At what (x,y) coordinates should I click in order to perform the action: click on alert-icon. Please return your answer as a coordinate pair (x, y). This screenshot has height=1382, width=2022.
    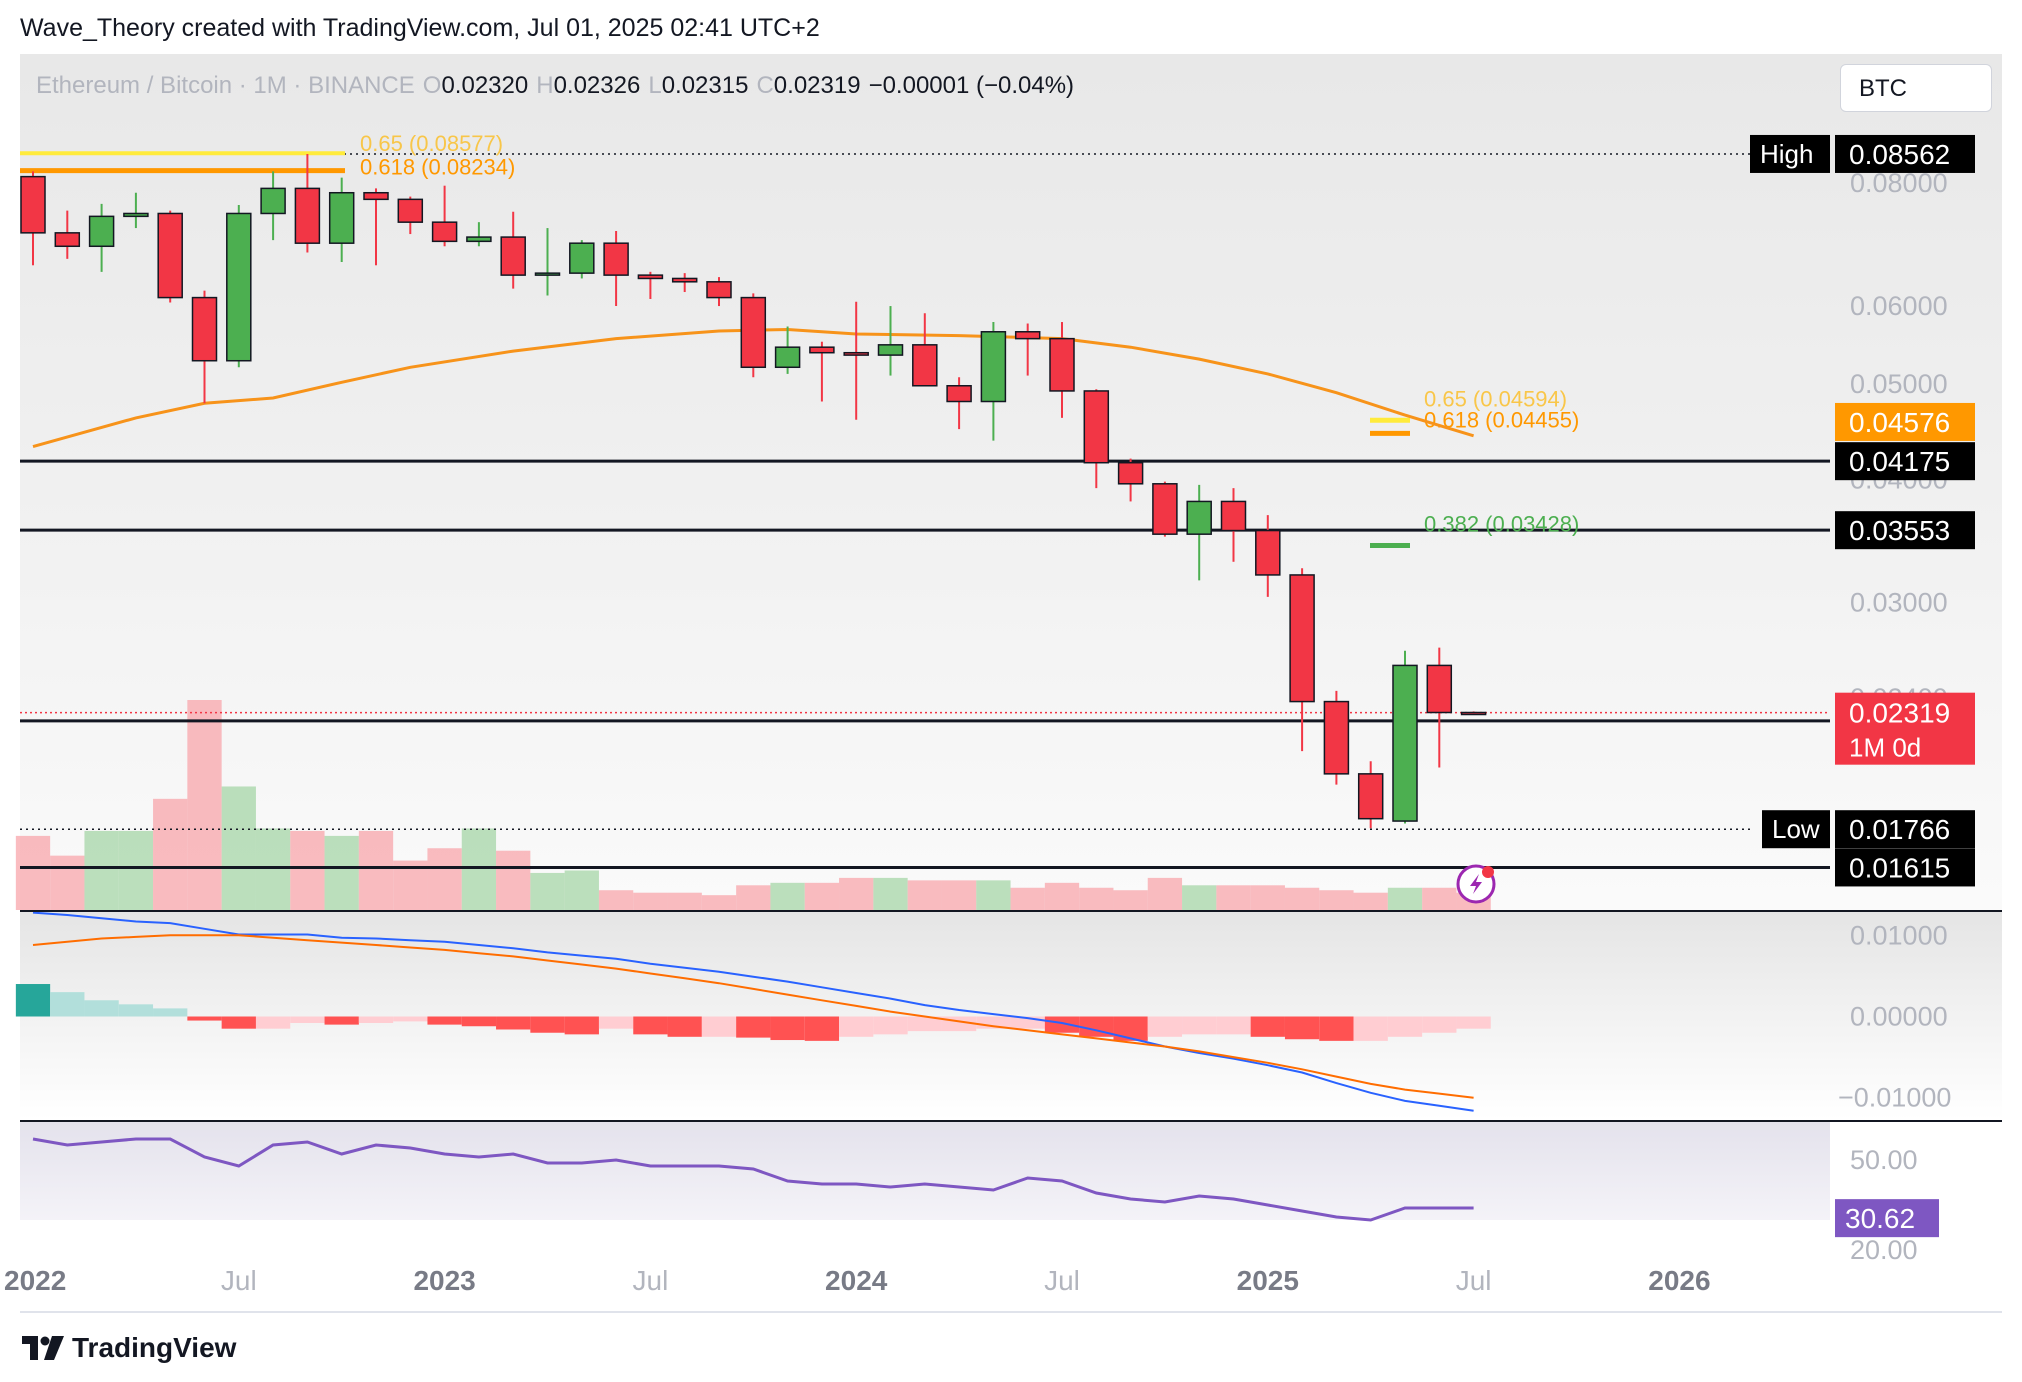
    Looking at the image, I should click on (1476, 884).